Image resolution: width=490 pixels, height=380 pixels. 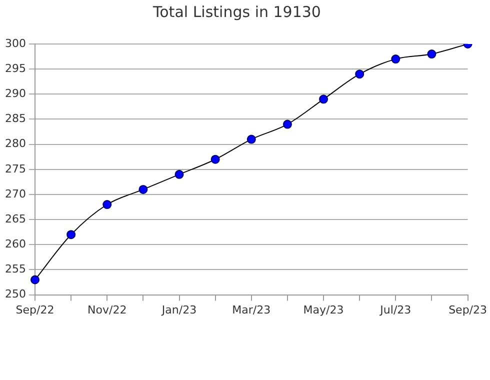 I want to click on y-tick-label: 280, so click(x=15, y=143).